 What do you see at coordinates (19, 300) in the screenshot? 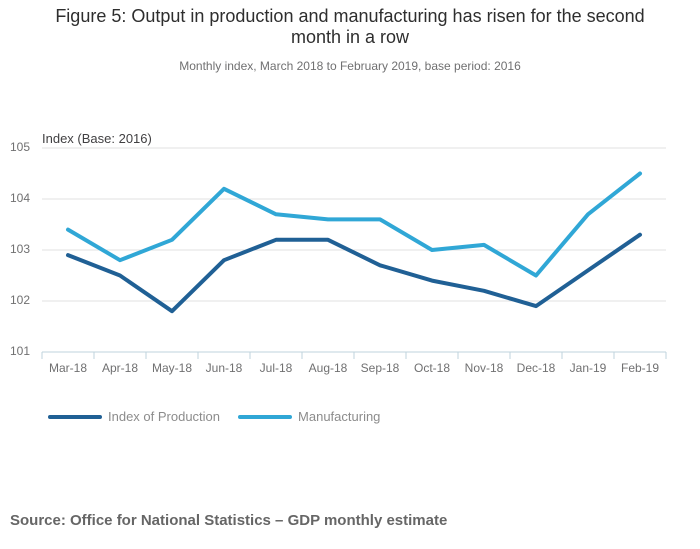
I see `y-tick-label: 102` at bounding box center [19, 300].